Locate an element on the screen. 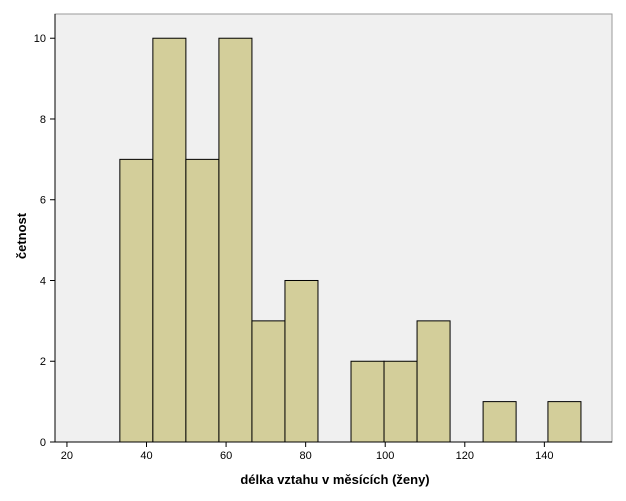  x-tick-label: 80 is located at coordinates (306, 456).